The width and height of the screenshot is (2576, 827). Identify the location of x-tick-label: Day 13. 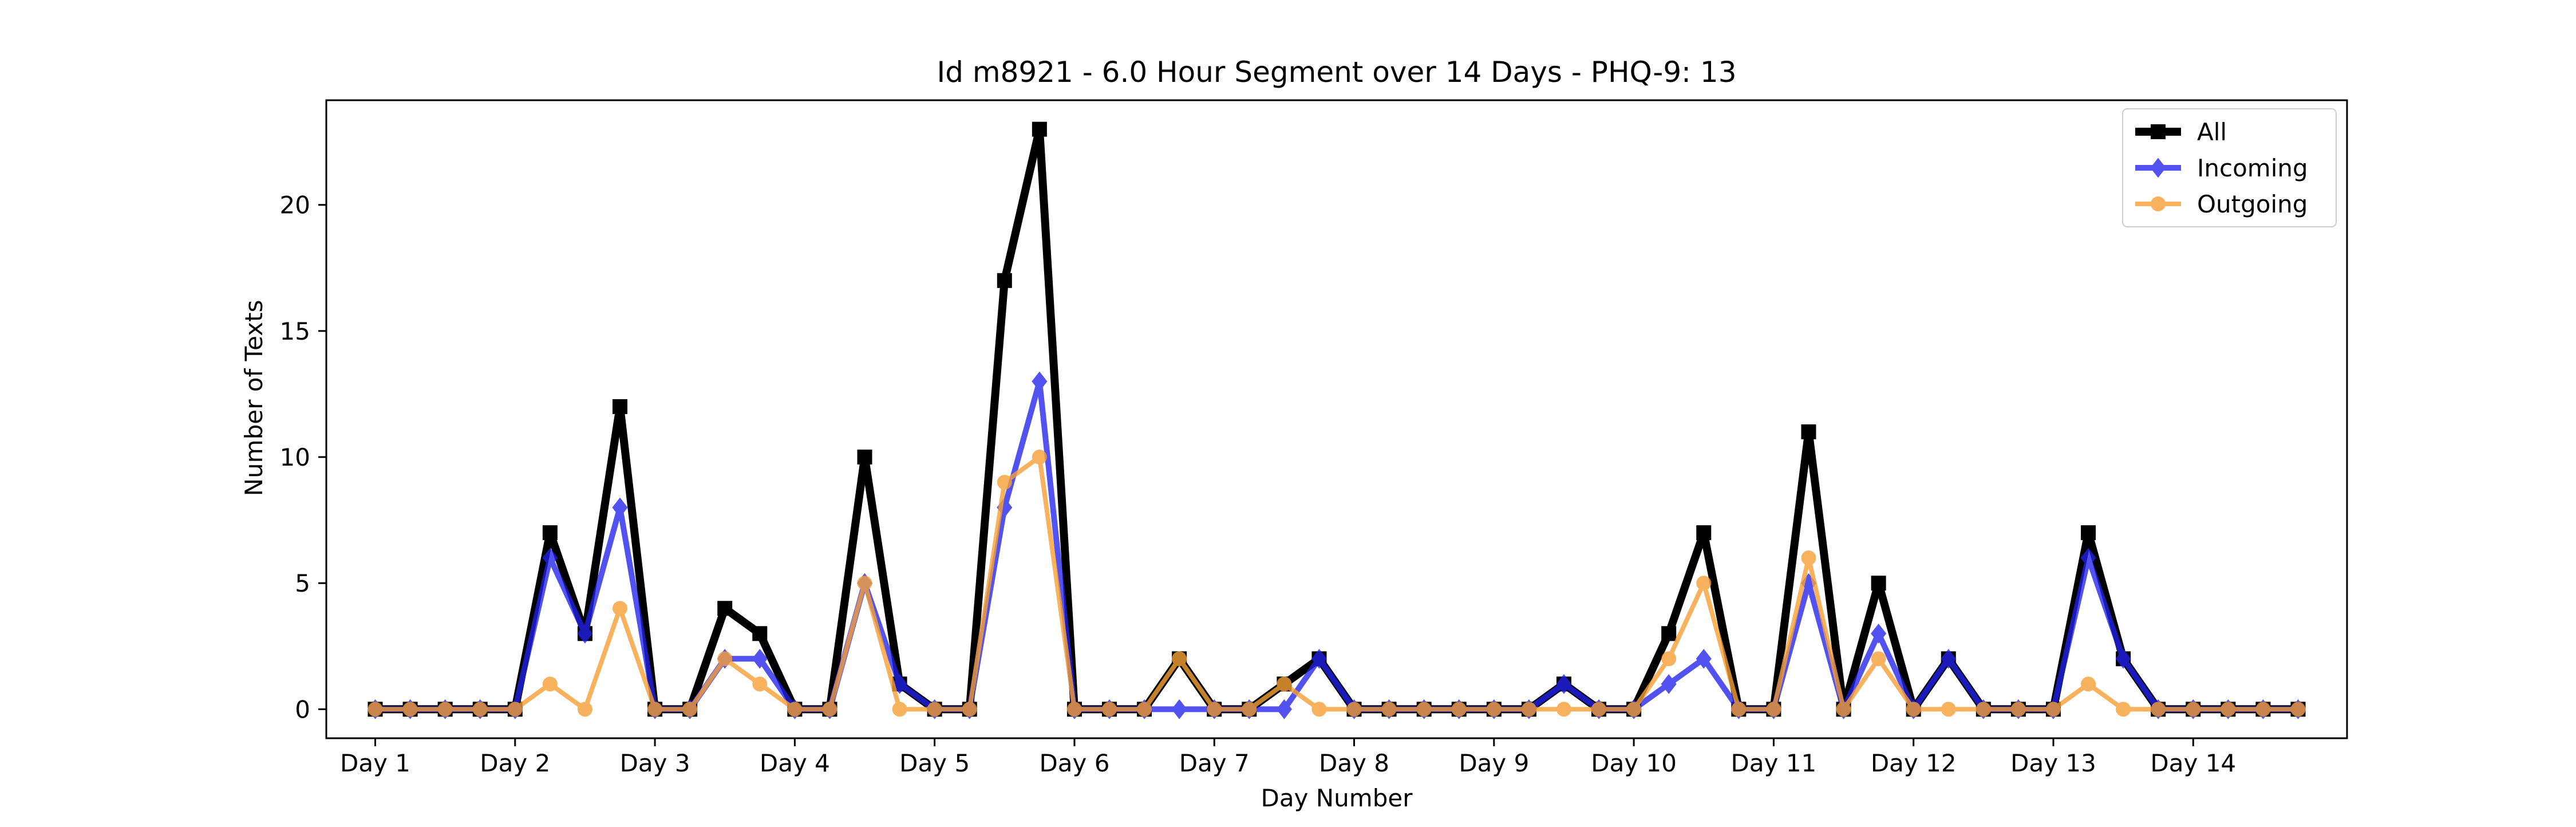
(2053, 763).